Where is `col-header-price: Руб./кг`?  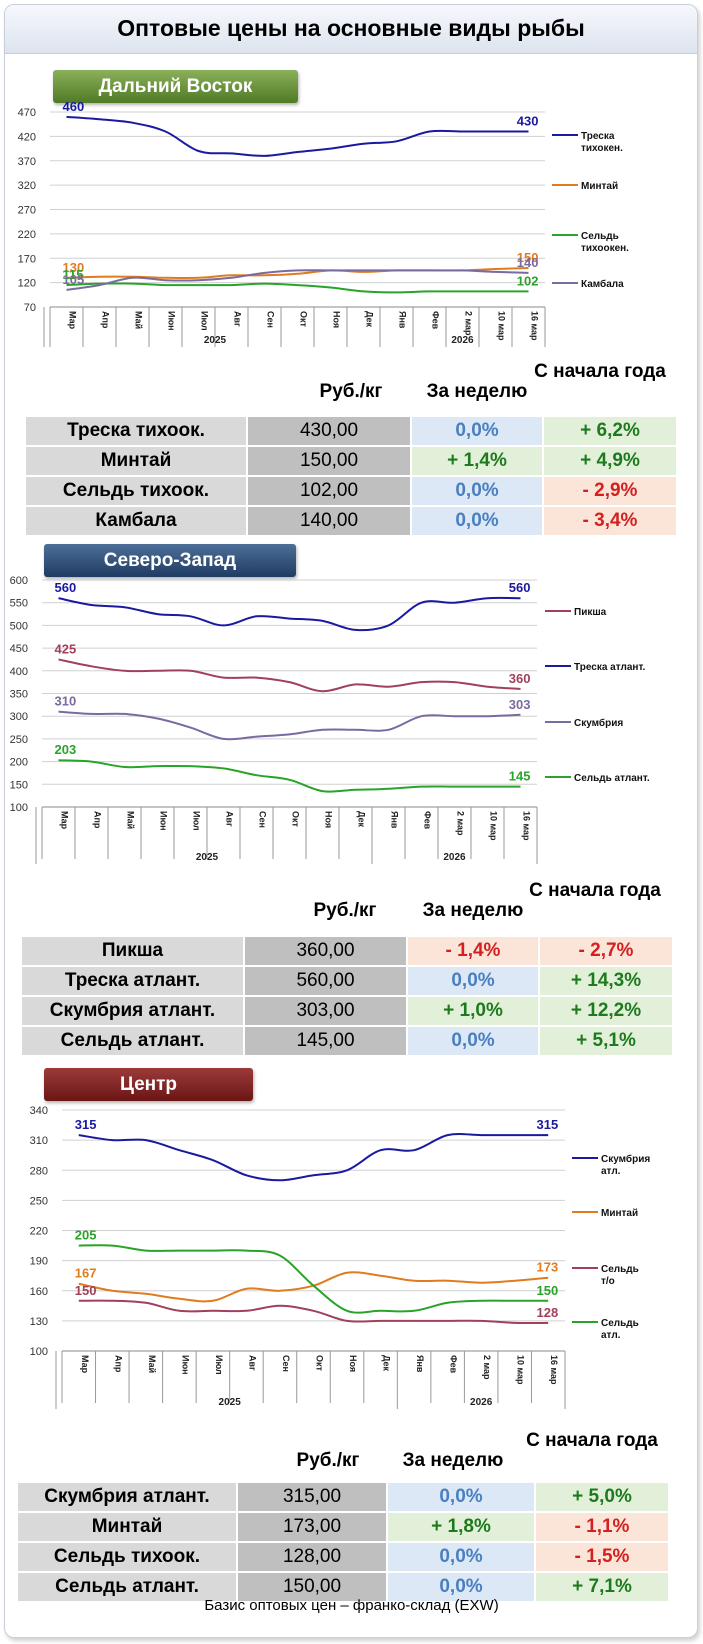 col-header-price: Руб./кг is located at coordinates (351, 391).